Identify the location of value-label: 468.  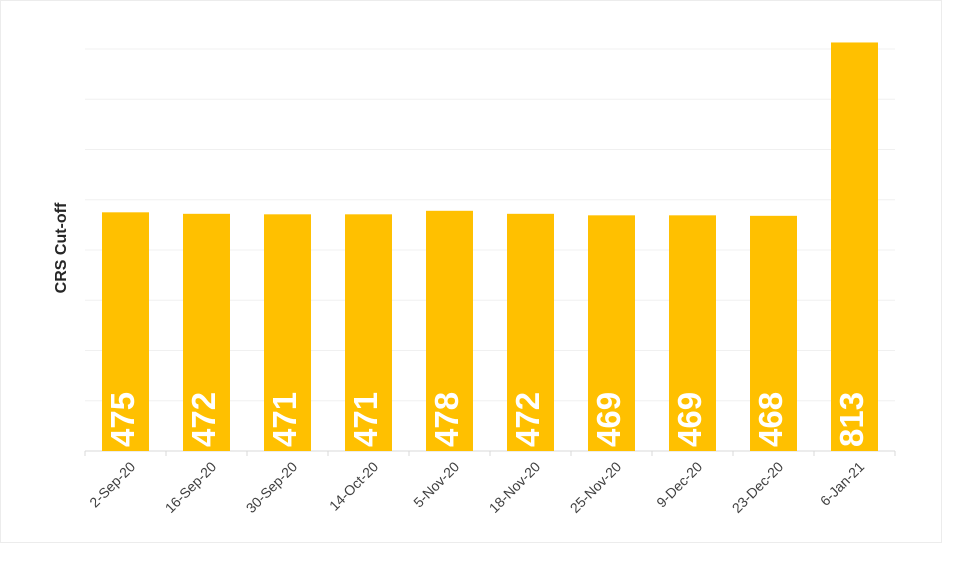
(770, 419).